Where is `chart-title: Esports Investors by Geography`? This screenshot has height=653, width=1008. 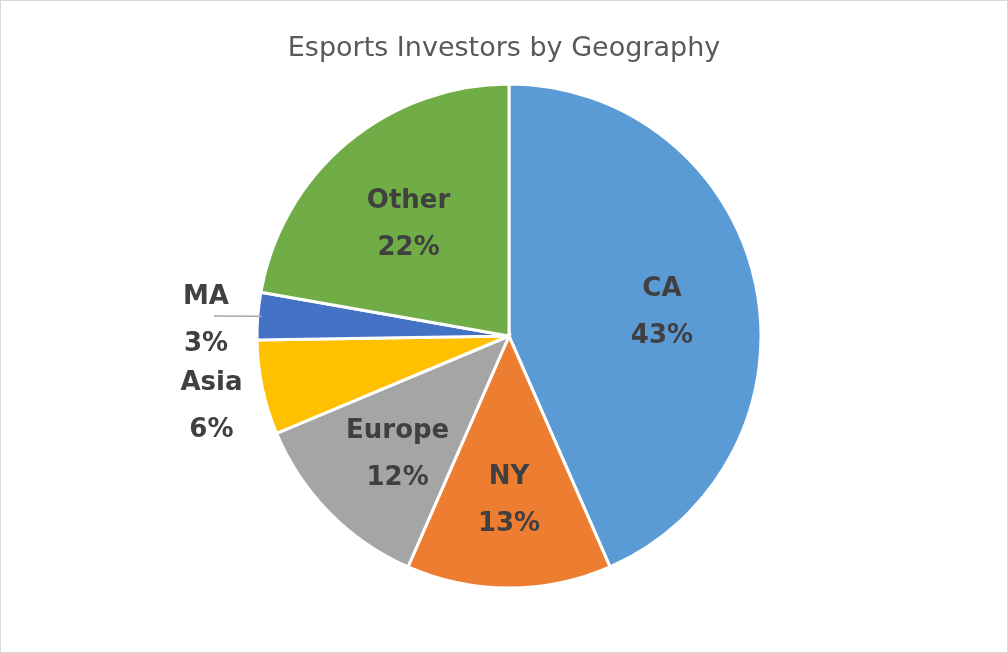 chart-title: Esports Investors by Geography is located at coordinates (504, 46).